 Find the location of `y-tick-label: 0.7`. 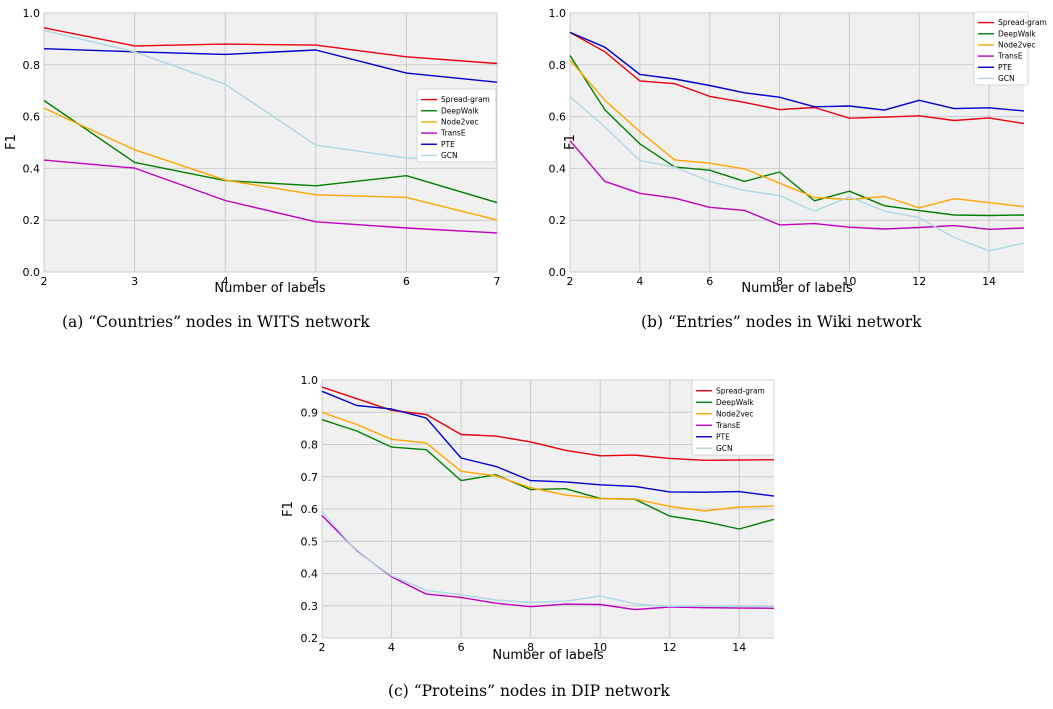

y-tick-label: 0.7 is located at coordinates (310, 477).